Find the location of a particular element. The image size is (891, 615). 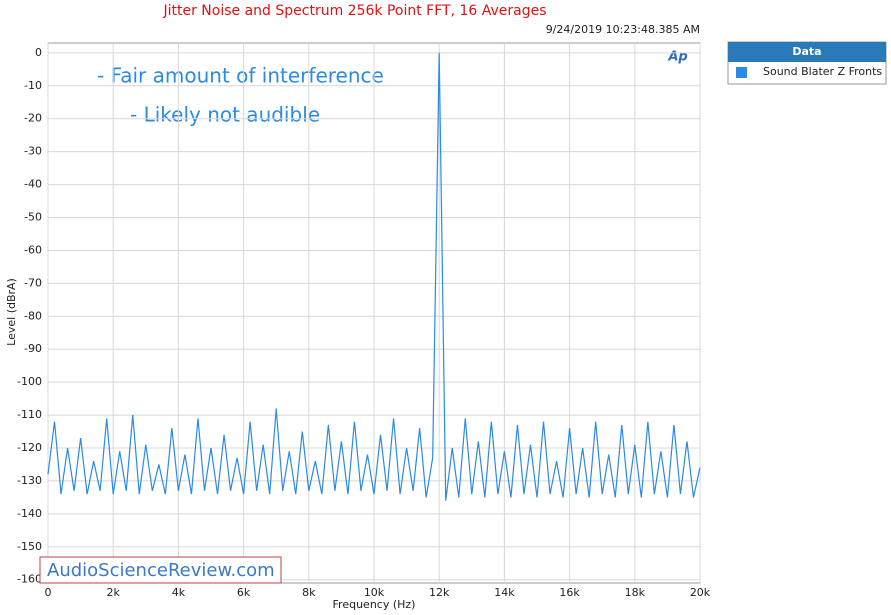

x-tick-label: 14k is located at coordinates (504, 592).